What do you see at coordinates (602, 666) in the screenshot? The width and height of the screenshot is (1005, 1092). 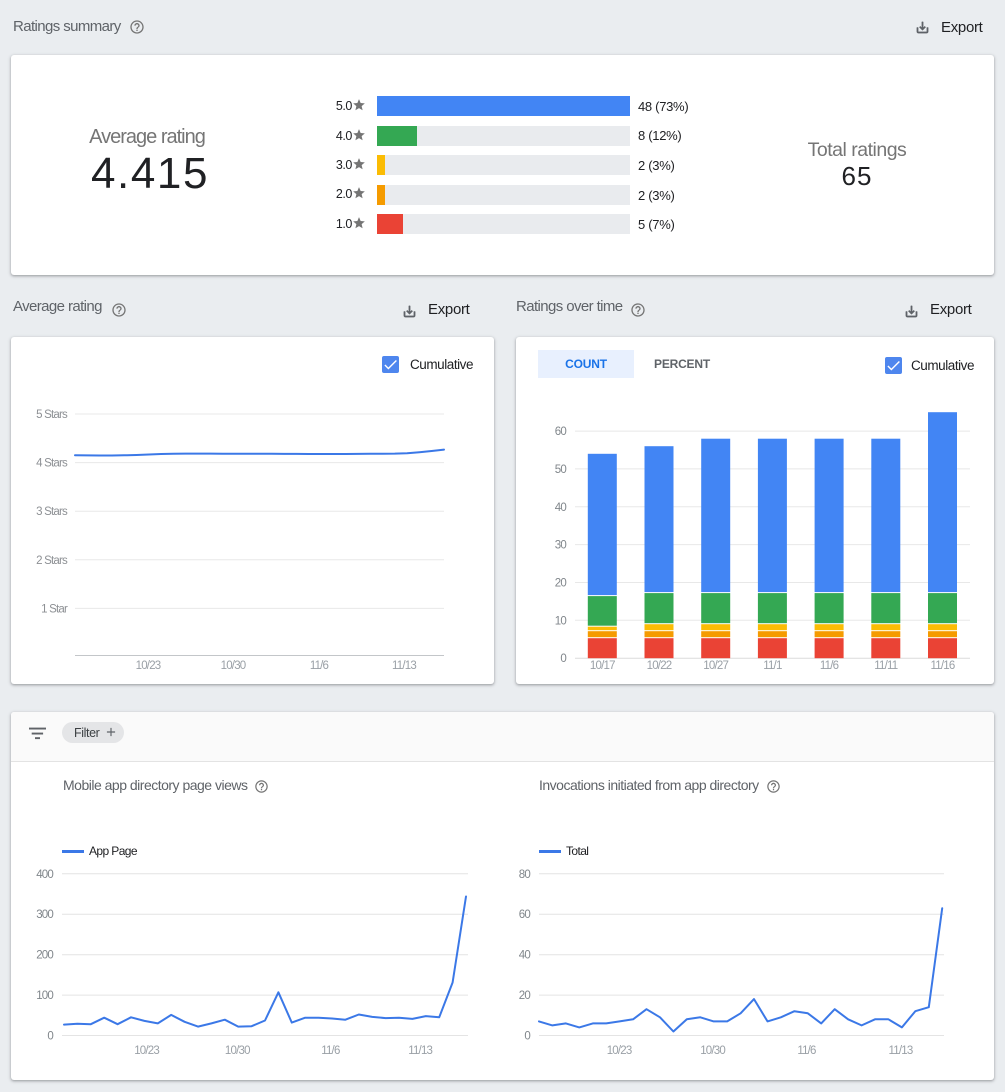 I see `svg-text: 10/17` at bounding box center [602, 666].